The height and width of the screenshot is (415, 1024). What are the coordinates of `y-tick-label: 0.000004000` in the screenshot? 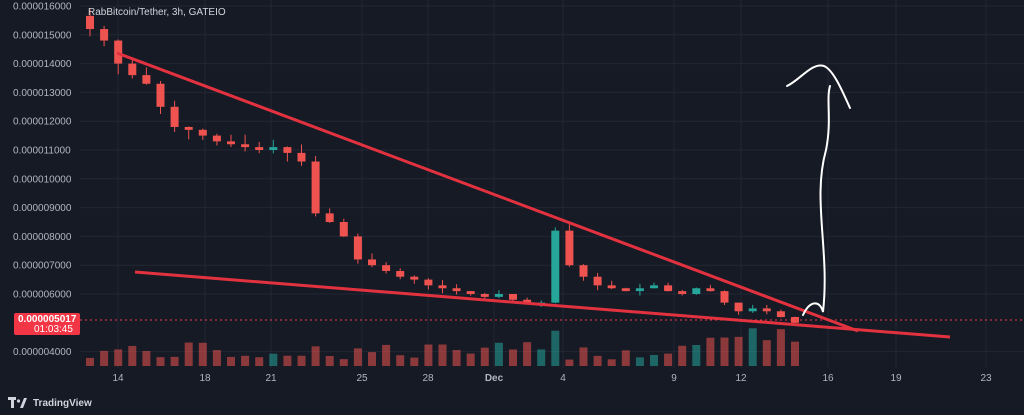 It's located at (42, 352).